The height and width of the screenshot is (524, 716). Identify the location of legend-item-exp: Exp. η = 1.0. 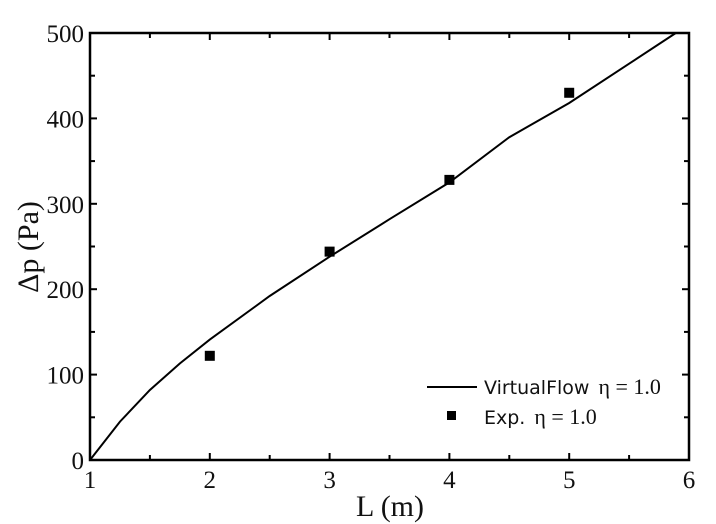
(540, 416).